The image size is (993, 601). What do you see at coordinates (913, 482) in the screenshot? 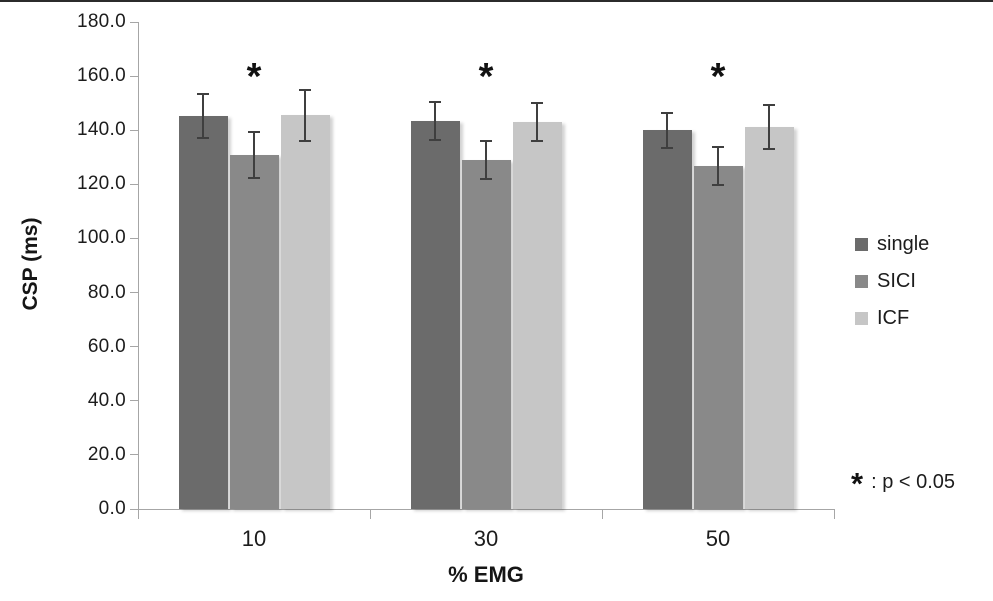
I see `significance-note-text: : p < 0.05` at bounding box center [913, 482].